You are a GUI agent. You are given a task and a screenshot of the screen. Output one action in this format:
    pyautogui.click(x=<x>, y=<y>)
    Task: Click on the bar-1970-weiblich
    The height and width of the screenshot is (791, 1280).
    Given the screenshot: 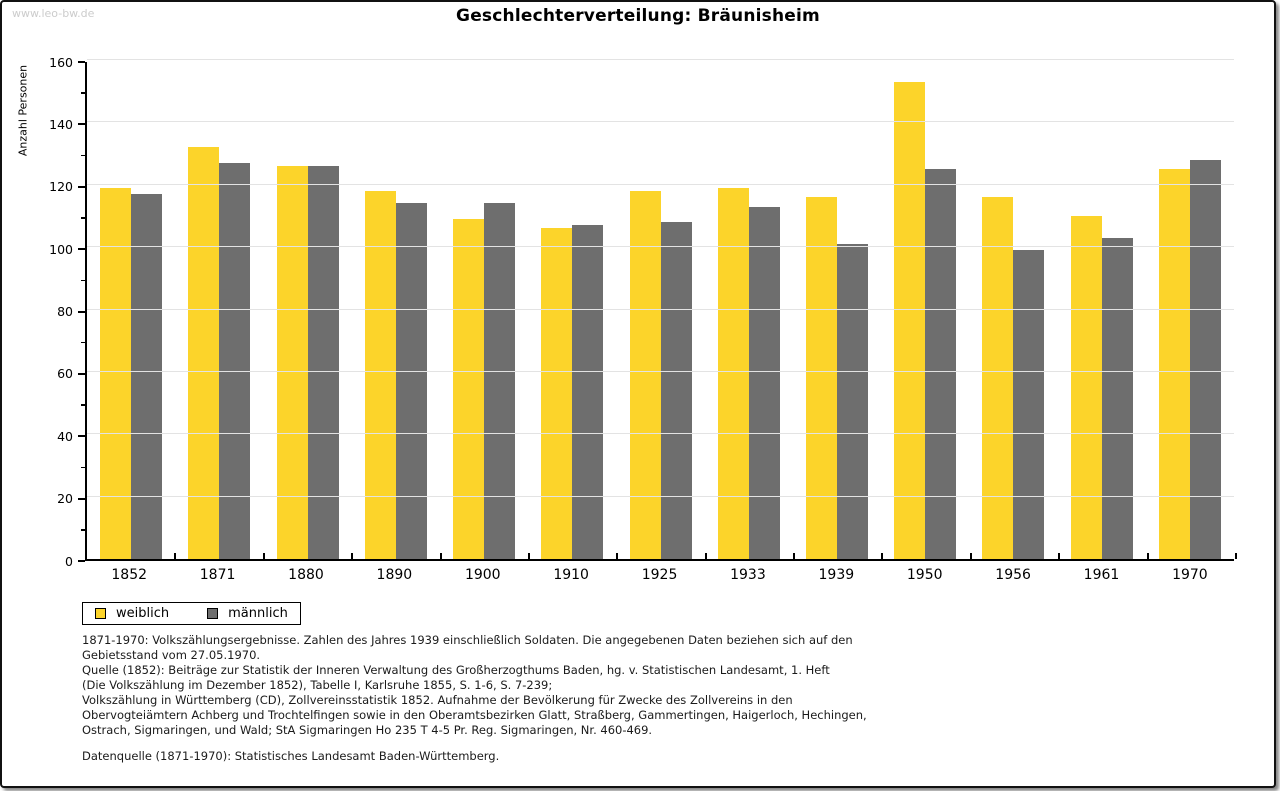 What is the action you would take?
    pyautogui.click(x=1174, y=364)
    